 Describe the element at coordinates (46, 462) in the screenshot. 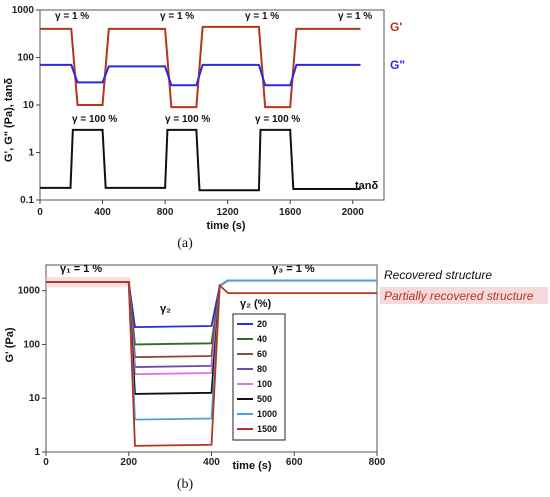

I see `panel-b-xtick-label: 0` at that location.